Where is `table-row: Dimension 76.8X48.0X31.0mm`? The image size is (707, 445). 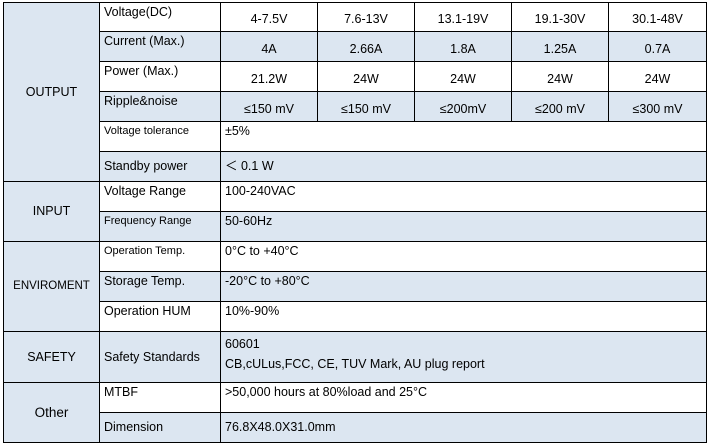 table-row: Dimension 76.8X48.0X31.0mm is located at coordinates (355, 427).